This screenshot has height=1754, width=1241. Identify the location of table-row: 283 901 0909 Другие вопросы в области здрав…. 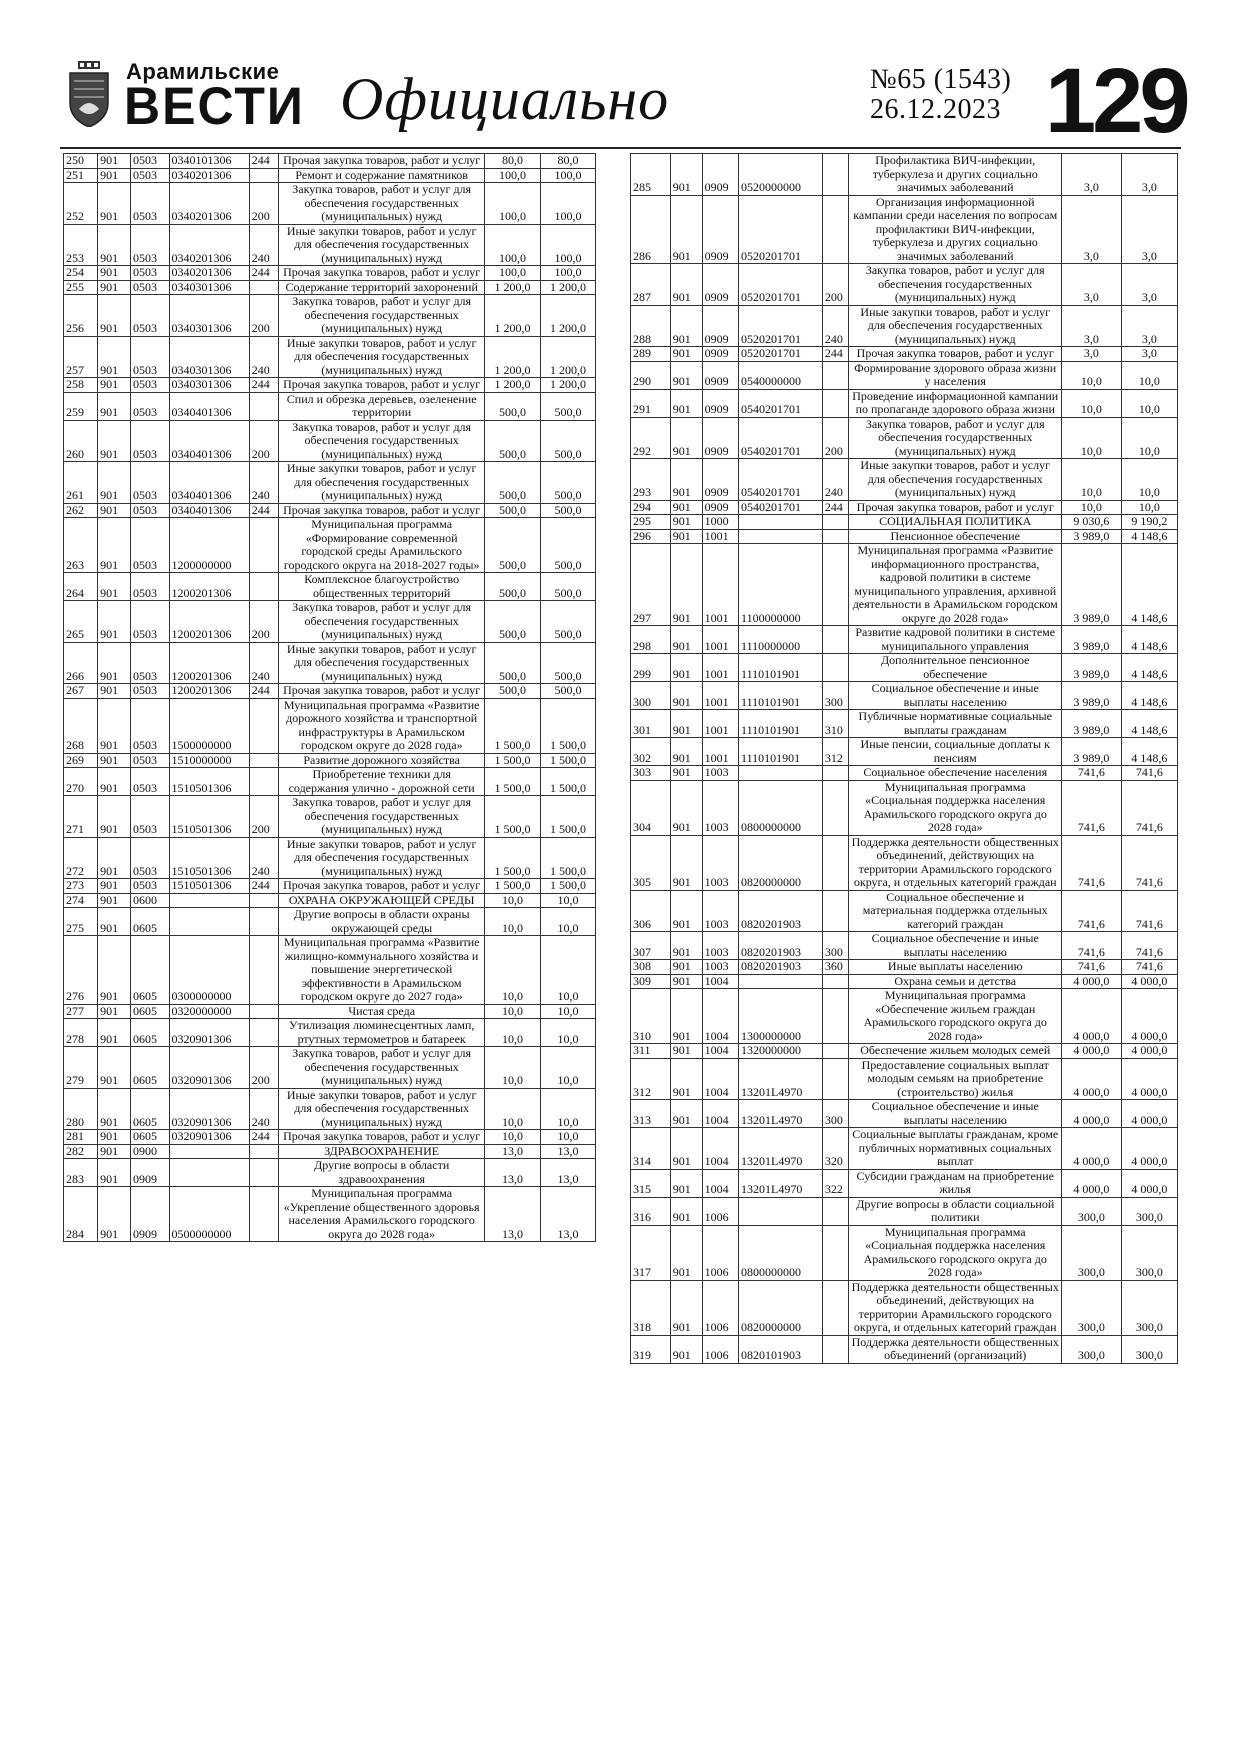
(329, 1172).